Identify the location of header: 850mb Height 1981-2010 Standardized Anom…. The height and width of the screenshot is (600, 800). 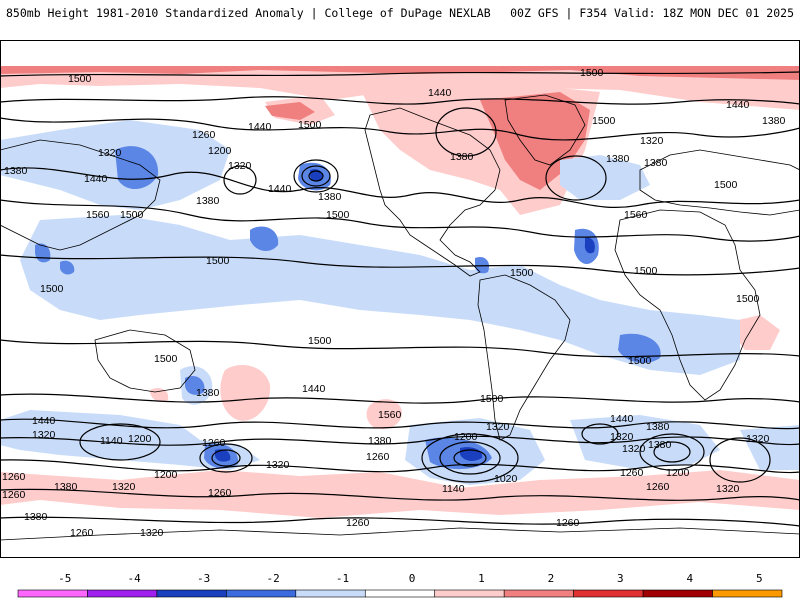
(400, 13).